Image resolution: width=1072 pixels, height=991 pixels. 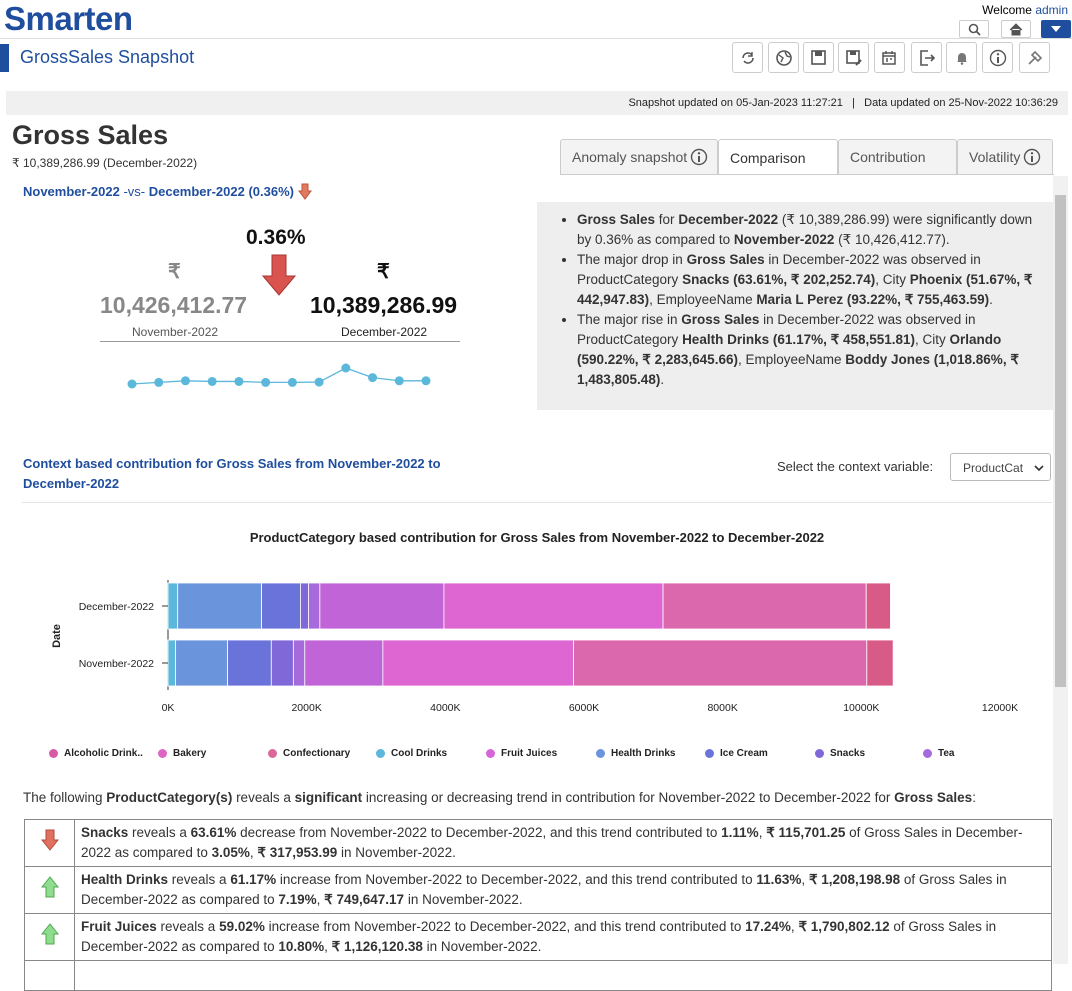 What do you see at coordinates (1051, 10) in the screenshot?
I see `user-link: admin` at bounding box center [1051, 10].